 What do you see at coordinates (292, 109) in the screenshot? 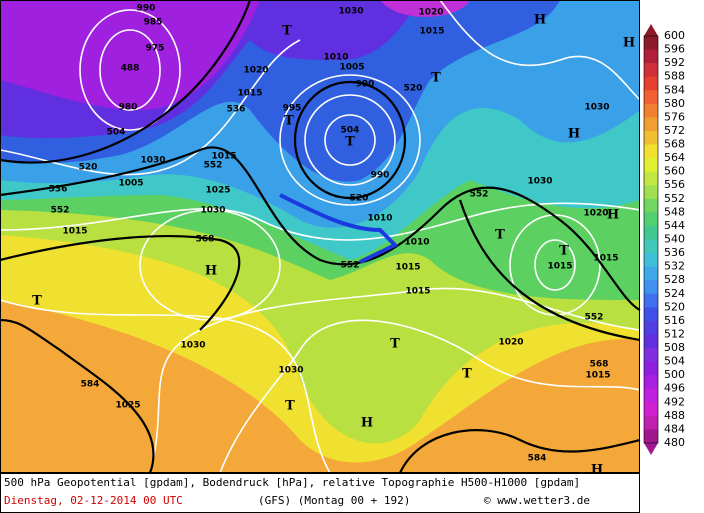
I see `contour-label: 995` at bounding box center [292, 109].